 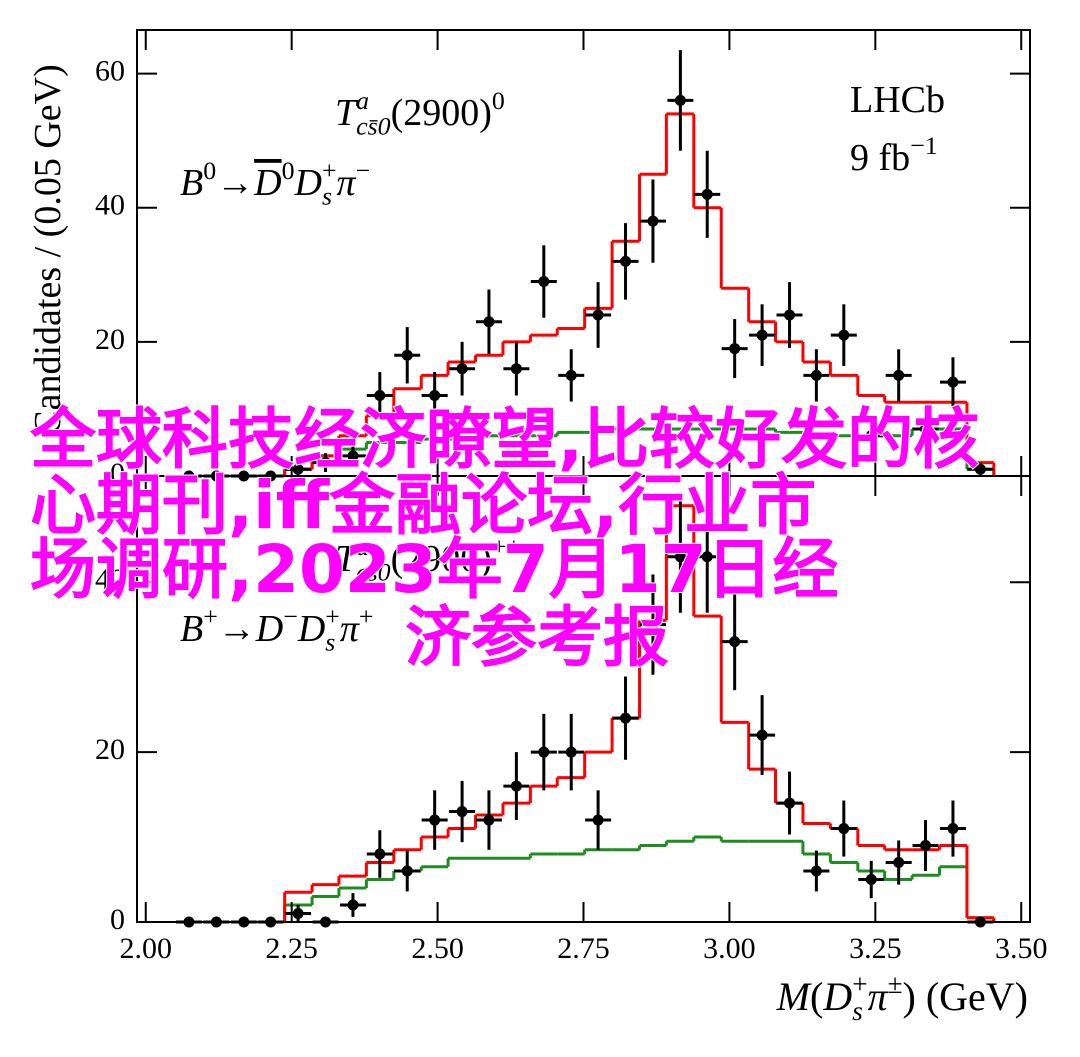 I want to click on x-axis-title: ±, so click(x=895, y=984).